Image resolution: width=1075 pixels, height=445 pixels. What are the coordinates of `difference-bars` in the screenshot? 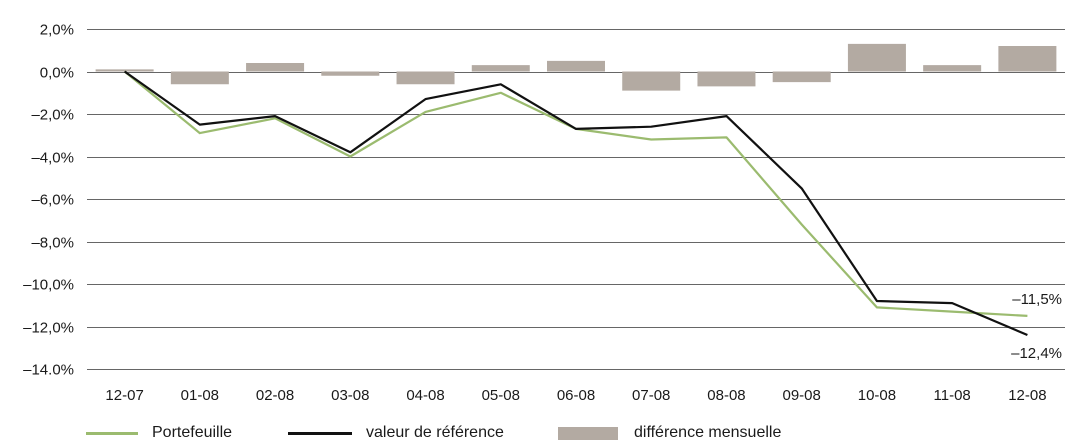 It's located at (576, 67).